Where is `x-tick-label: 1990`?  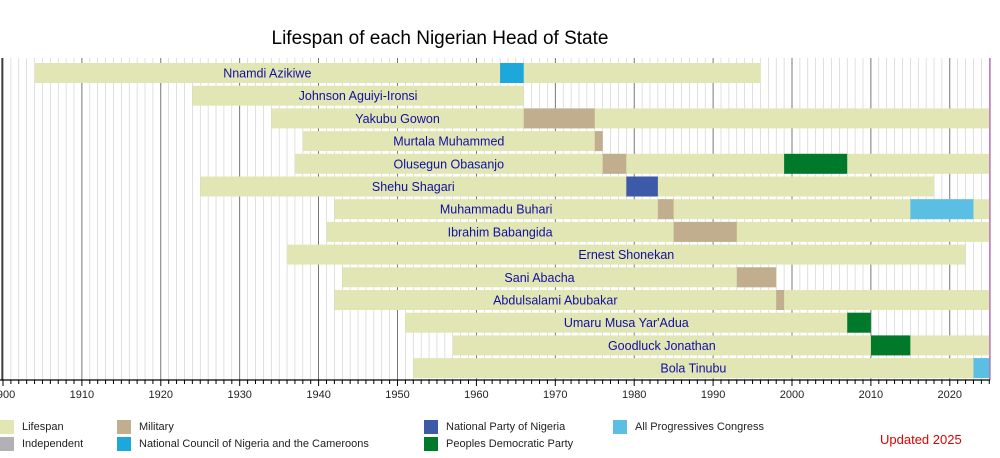 x-tick-label: 1990 is located at coordinates (713, 395).